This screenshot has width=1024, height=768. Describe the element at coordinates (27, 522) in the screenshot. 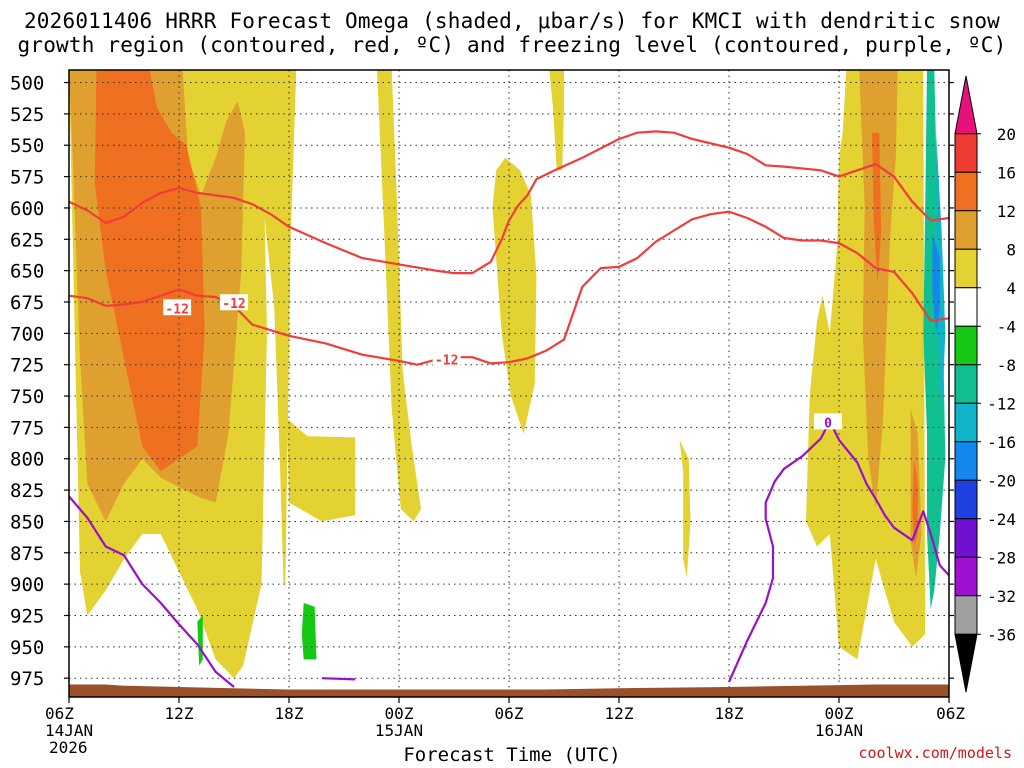

I see `y-tick-label: 850` at that location.